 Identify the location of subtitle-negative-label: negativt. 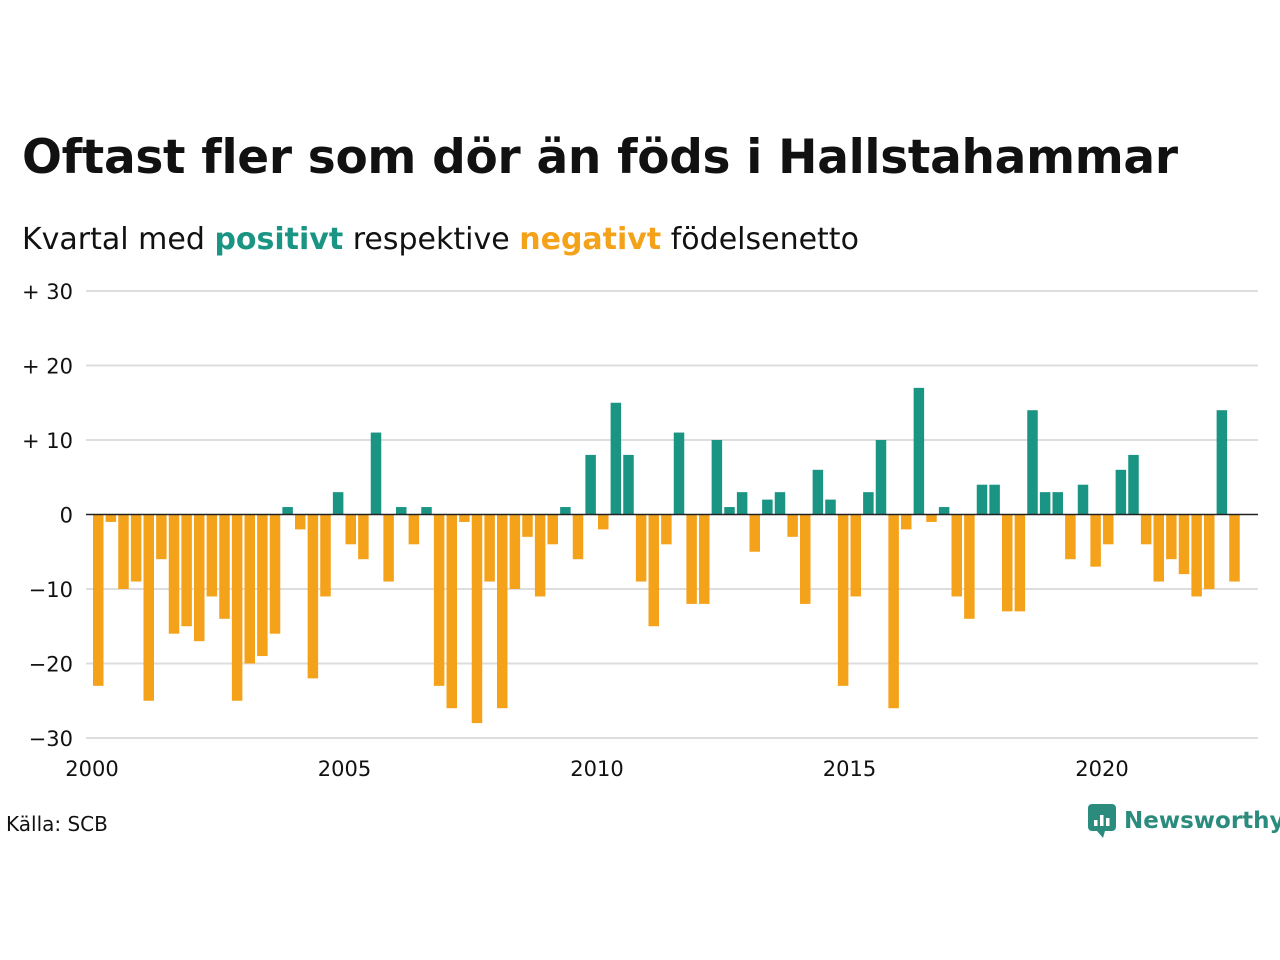
(590, 239).